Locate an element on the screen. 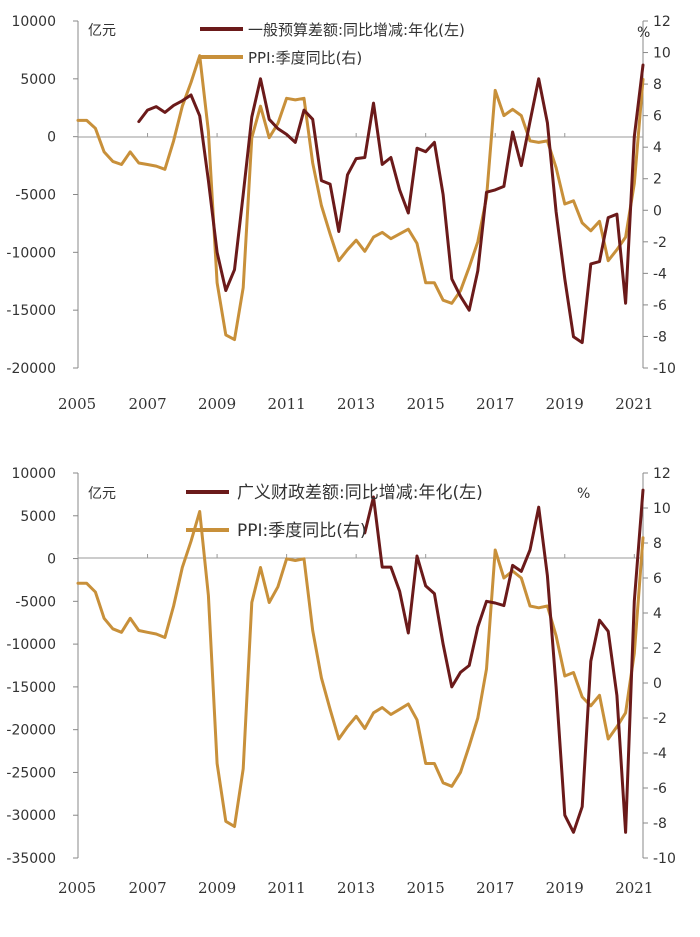  left-tick-label: -30000 is located at coordinates (31, 816).